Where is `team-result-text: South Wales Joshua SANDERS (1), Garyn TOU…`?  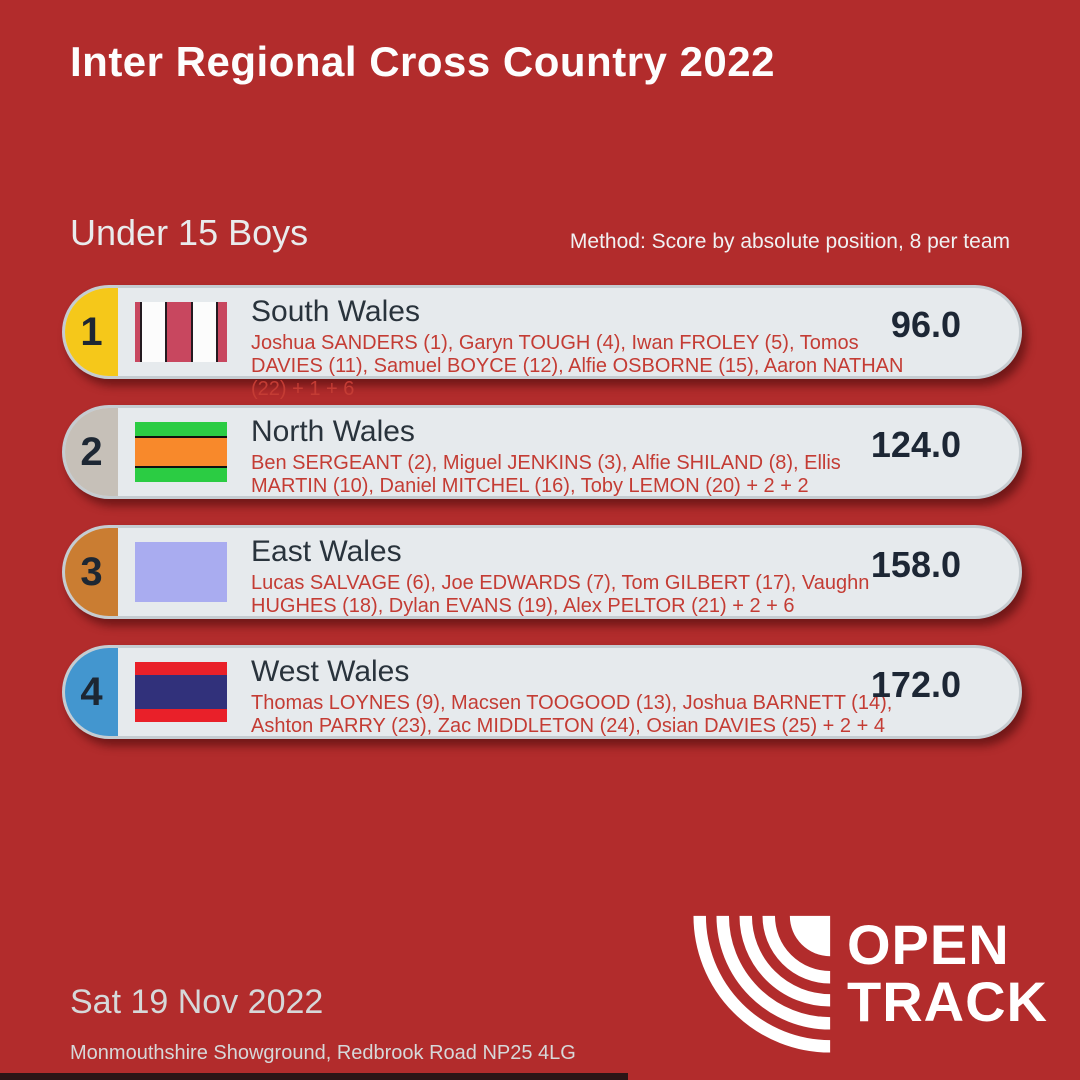 team-result-text: South Wales Joshua SANDERS (1), Garyn TOU… is located at coordinates (581, 347).